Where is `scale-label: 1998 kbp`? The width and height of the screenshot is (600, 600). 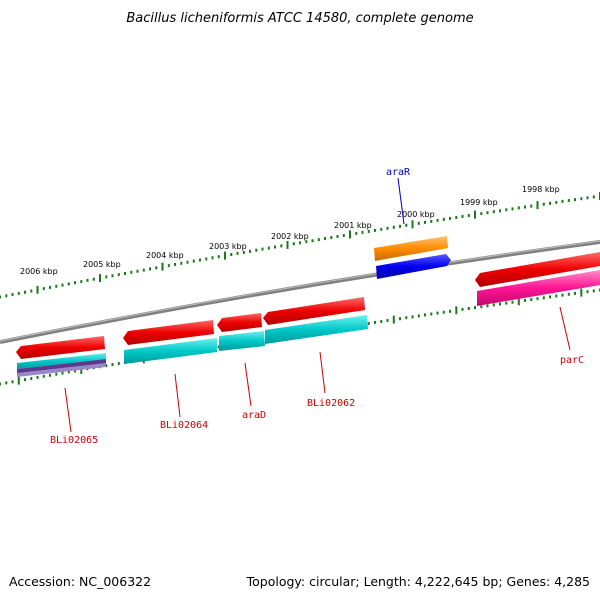
scale-label: 1998 kbp is located at coordinates (541, 189).